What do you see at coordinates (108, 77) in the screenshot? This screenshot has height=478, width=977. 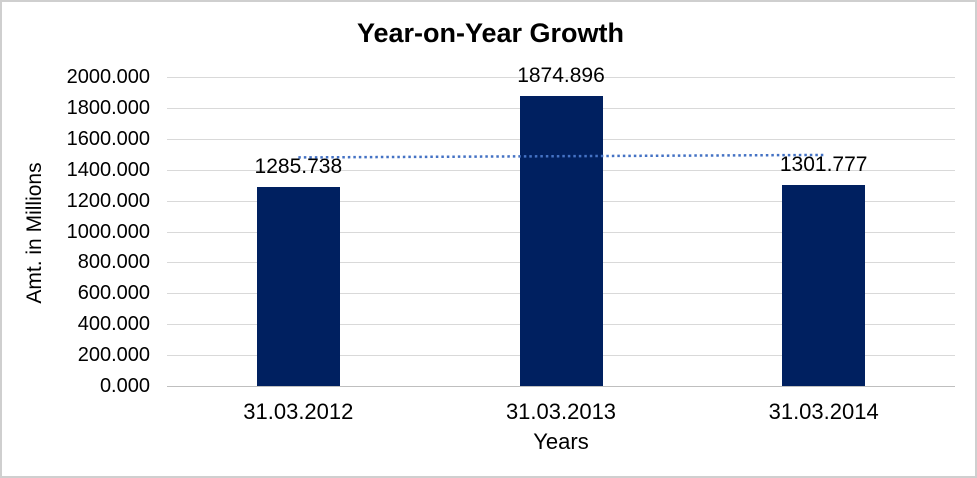 I see `y-tick-label: 2000.000` at bounding box center [108, 77].